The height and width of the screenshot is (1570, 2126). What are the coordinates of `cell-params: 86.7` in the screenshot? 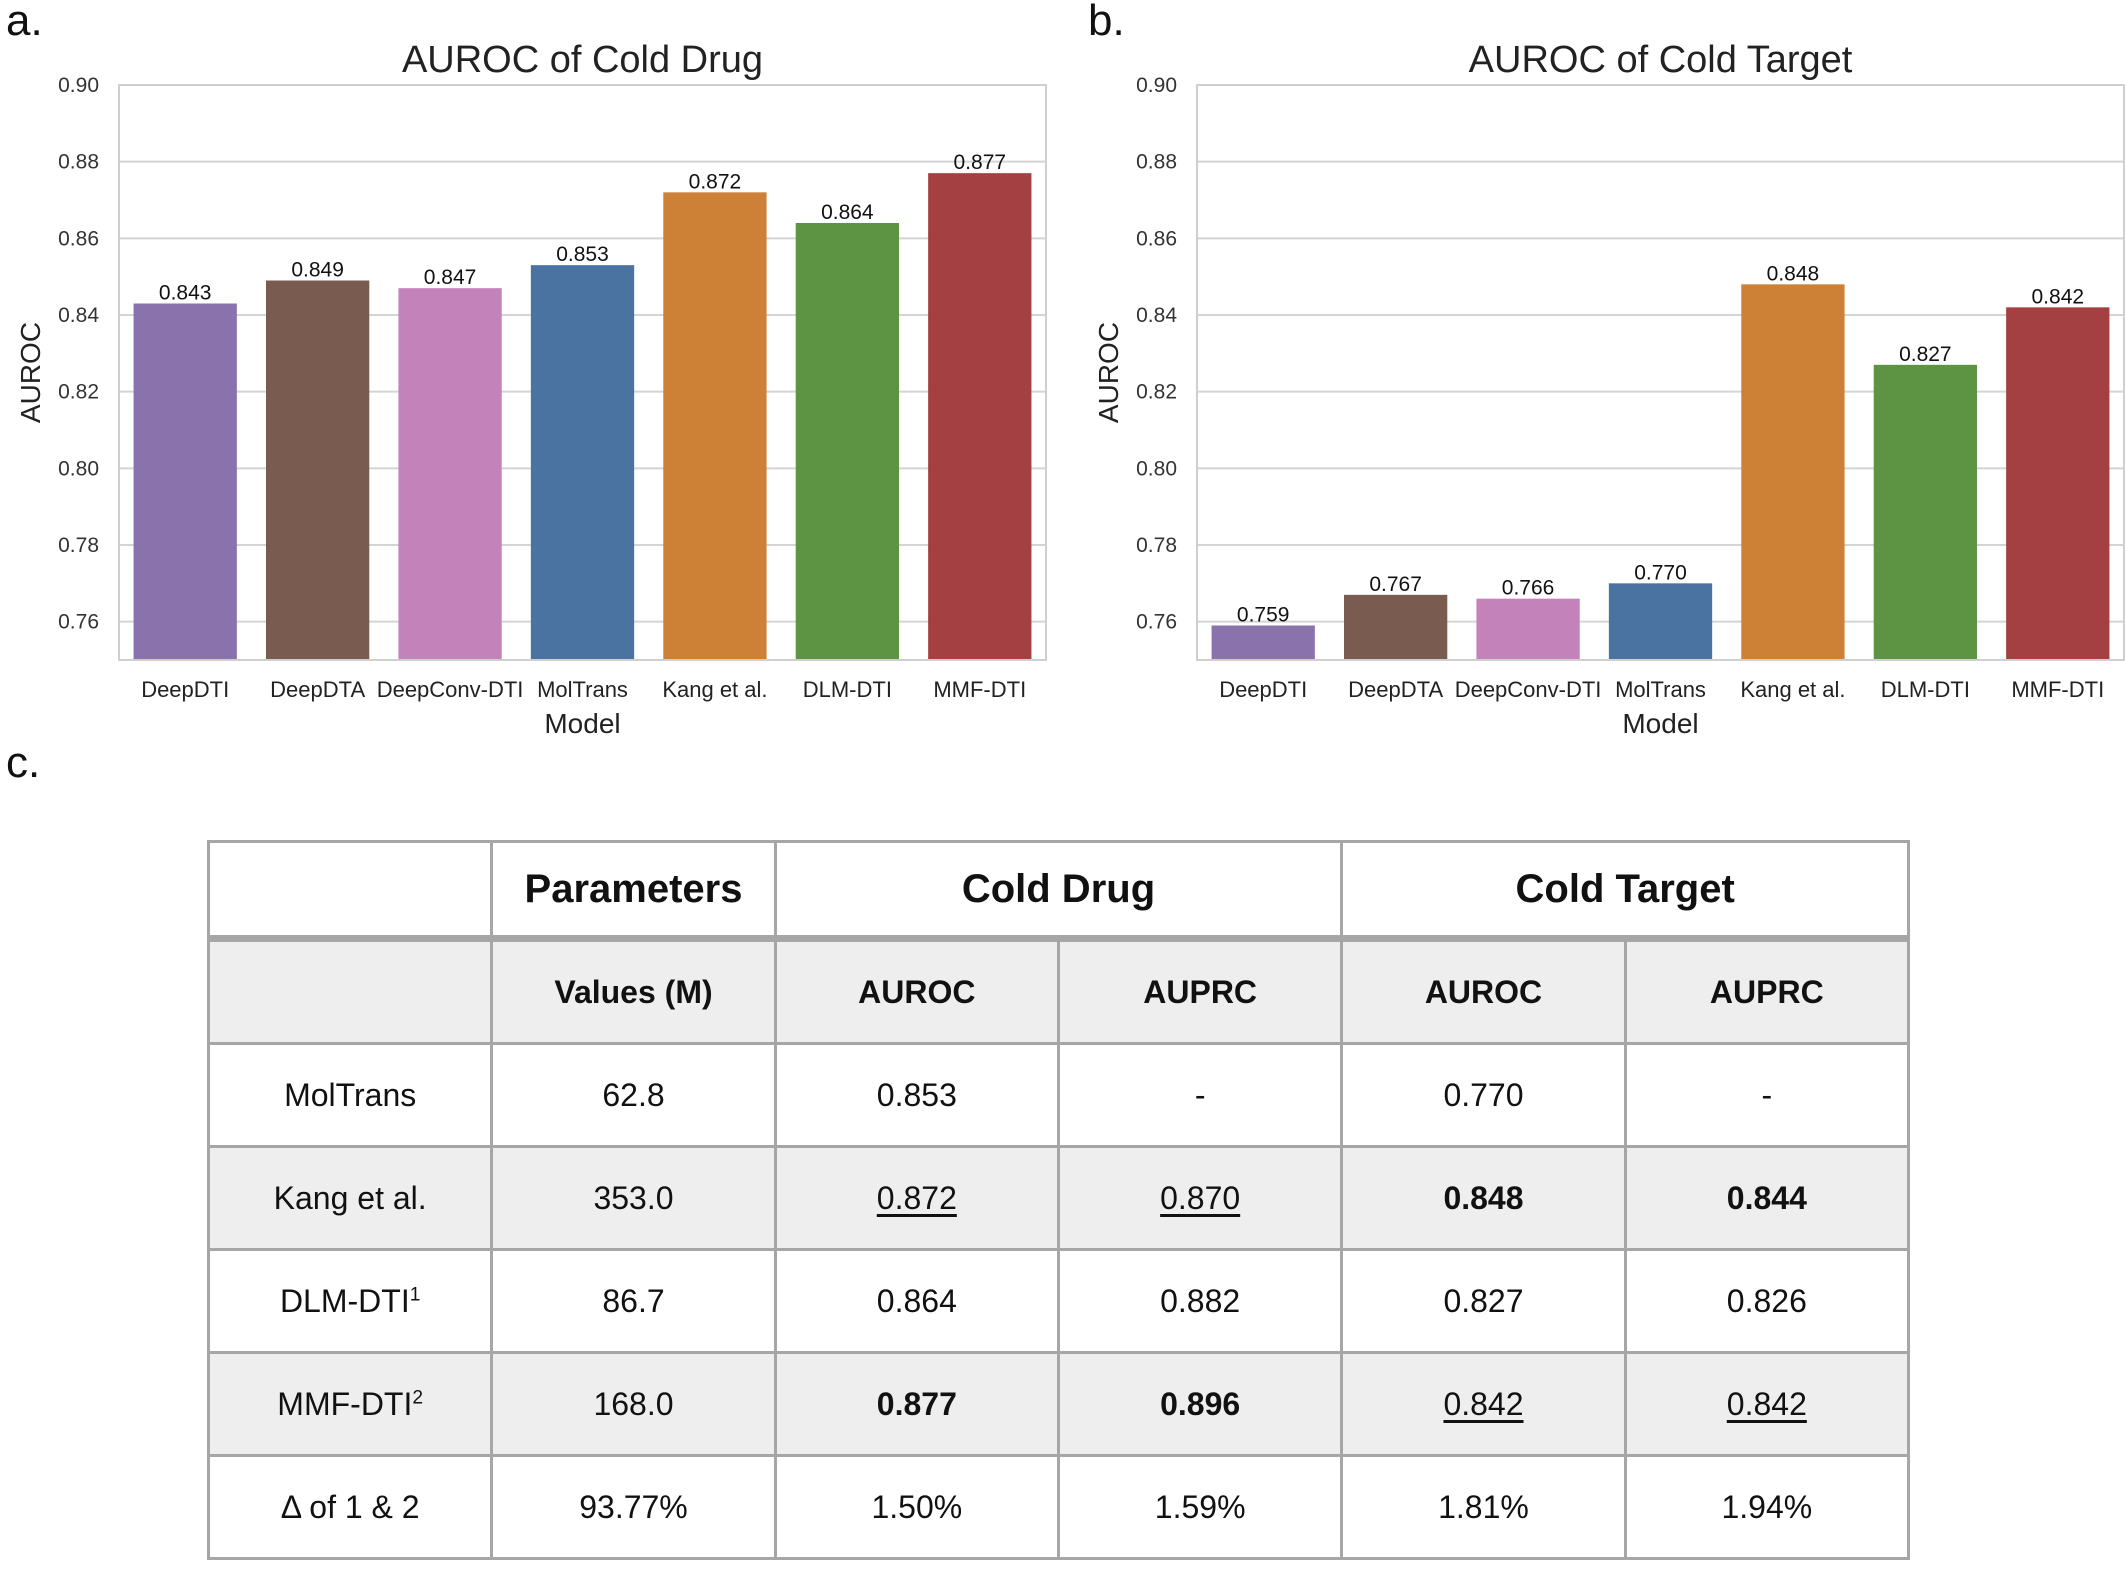 It's located at (633, 1301).